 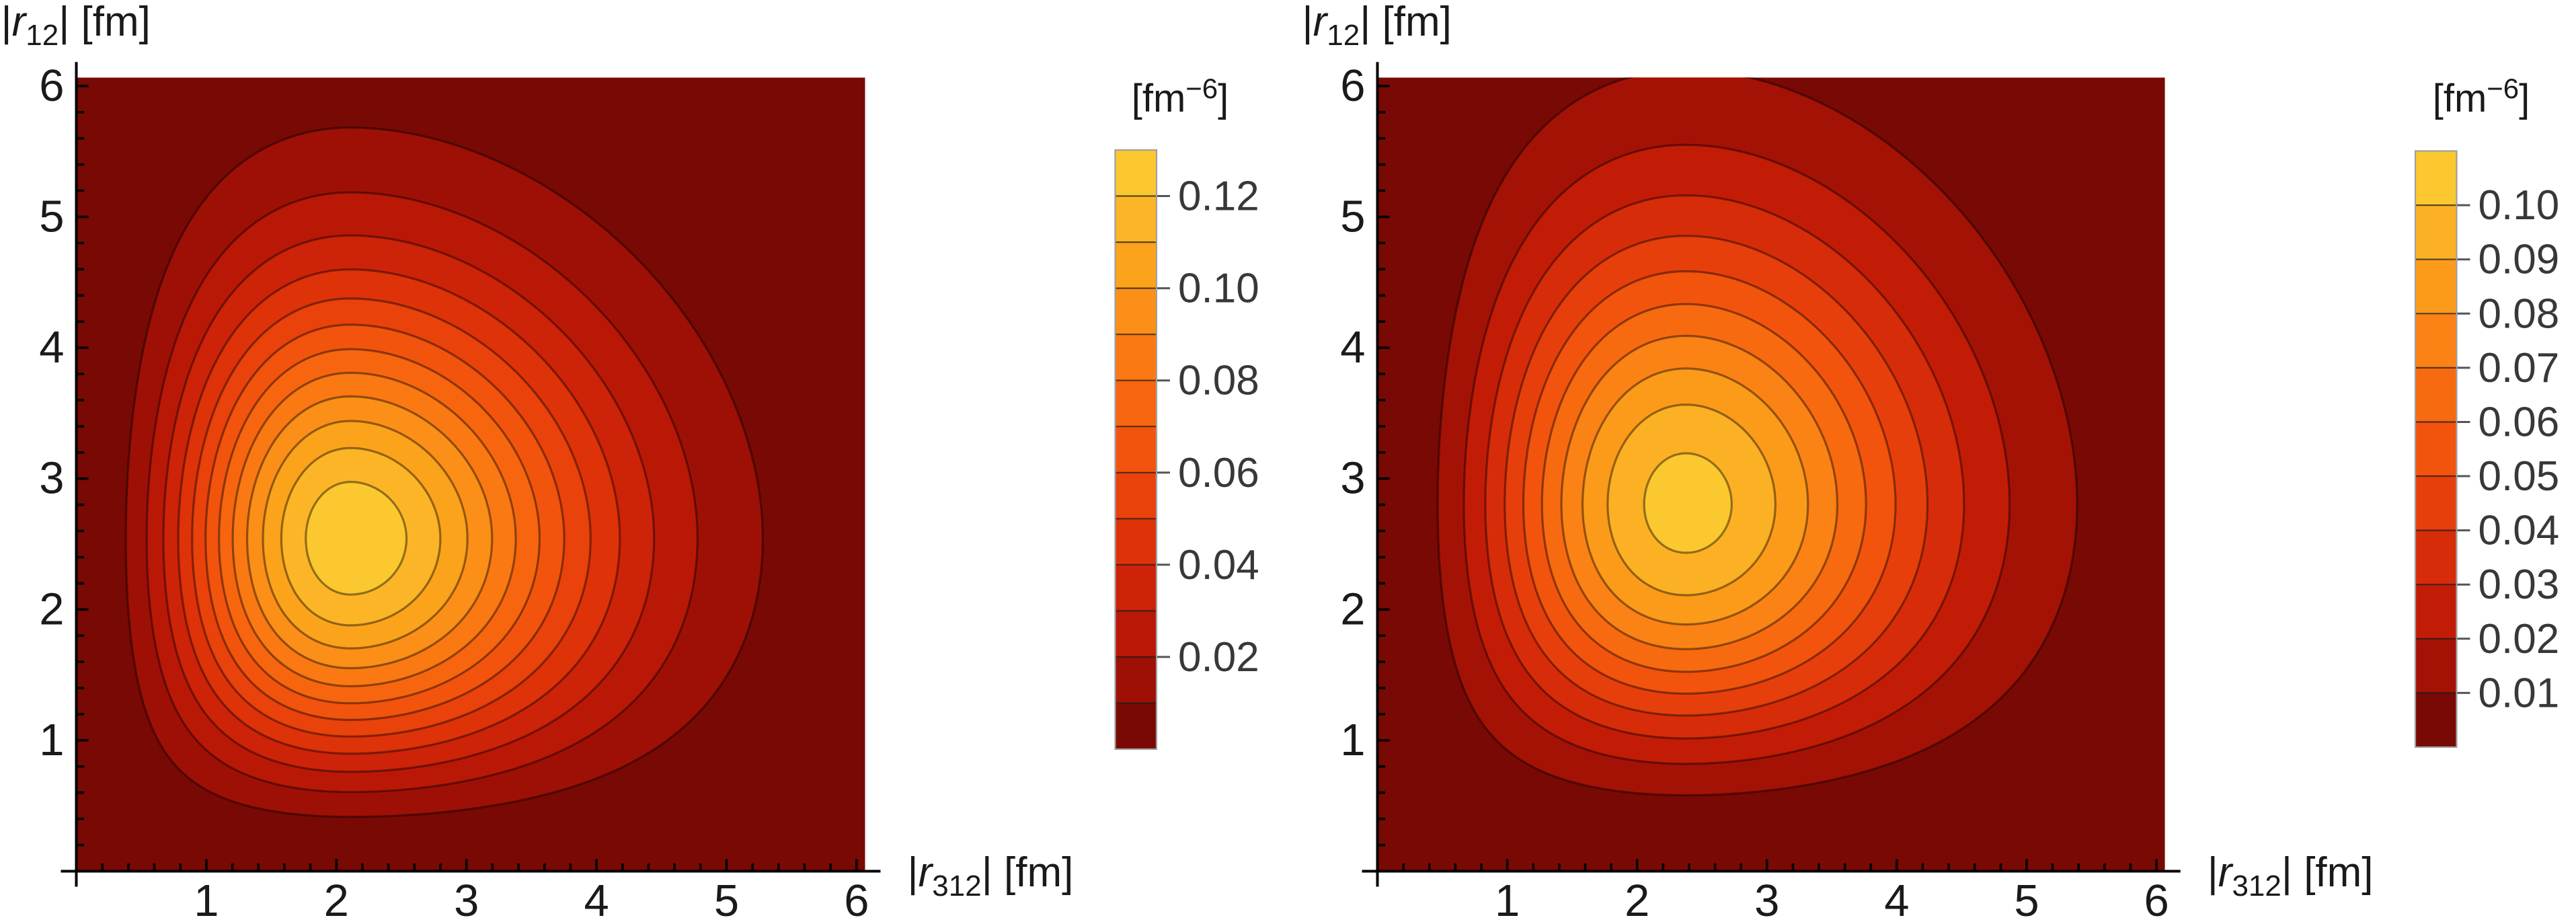 What do you see at coordinates (2520, 585) in the screenshot?
I see `svg-text: 0.03` at bounding box center [2520, 585].